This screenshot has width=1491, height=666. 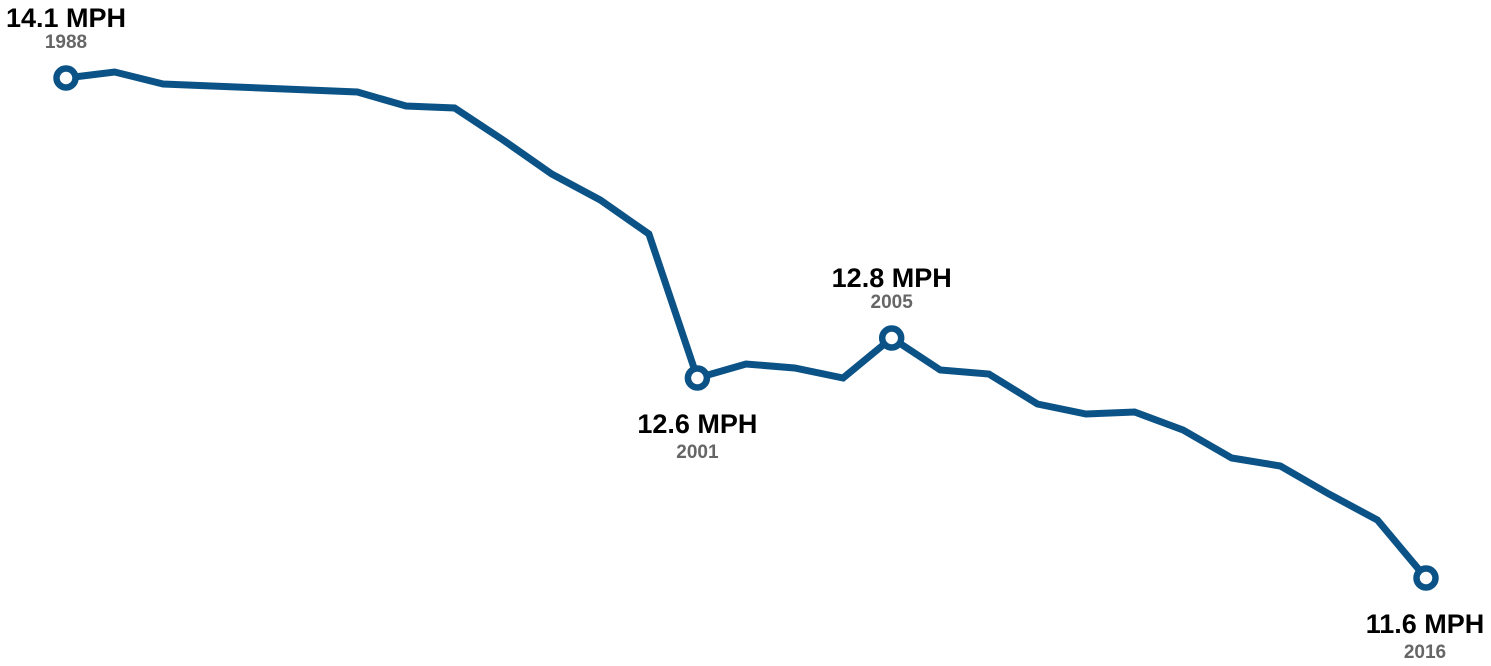 What do you see at coordinates (66, 42) in the screenshot?
I see `year-label-1988: 1988` at bounding box center [66, 42].